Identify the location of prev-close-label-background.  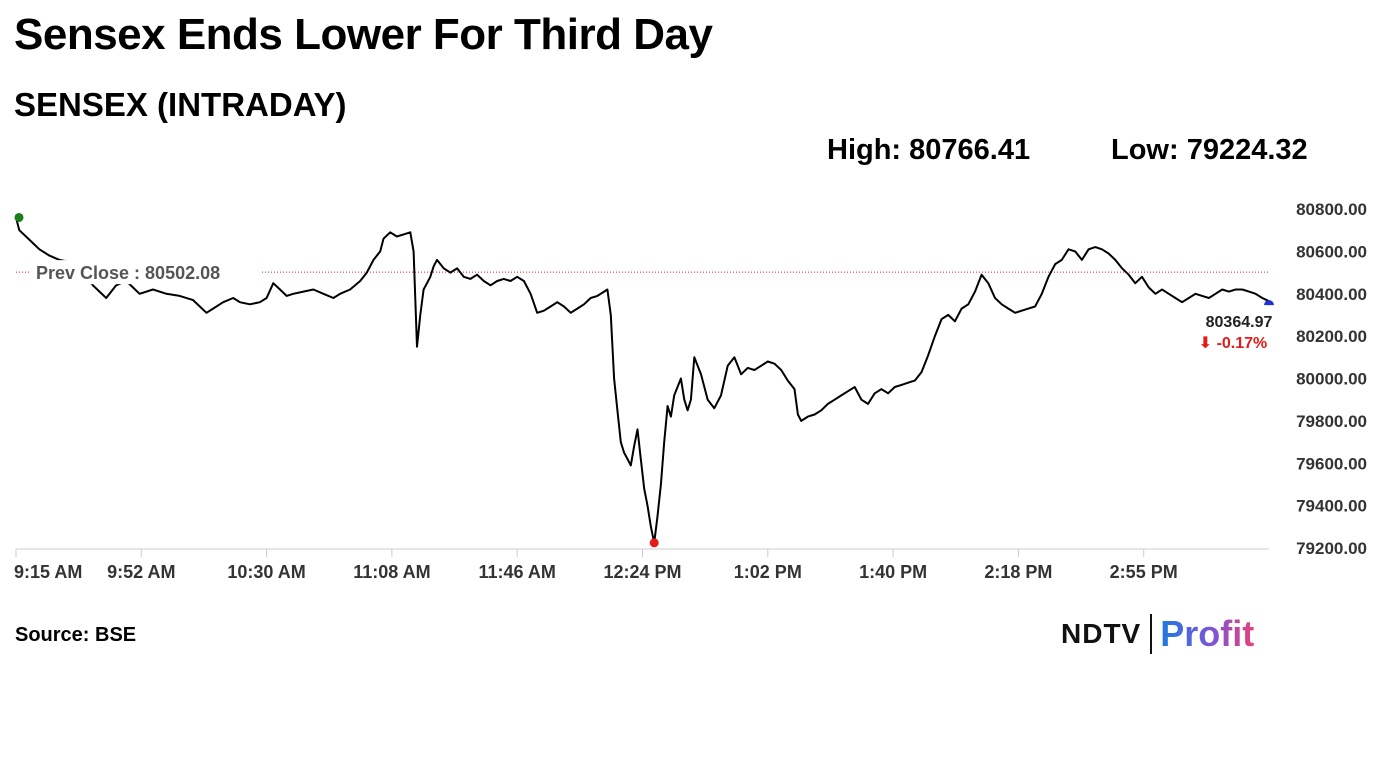
(146, 272).